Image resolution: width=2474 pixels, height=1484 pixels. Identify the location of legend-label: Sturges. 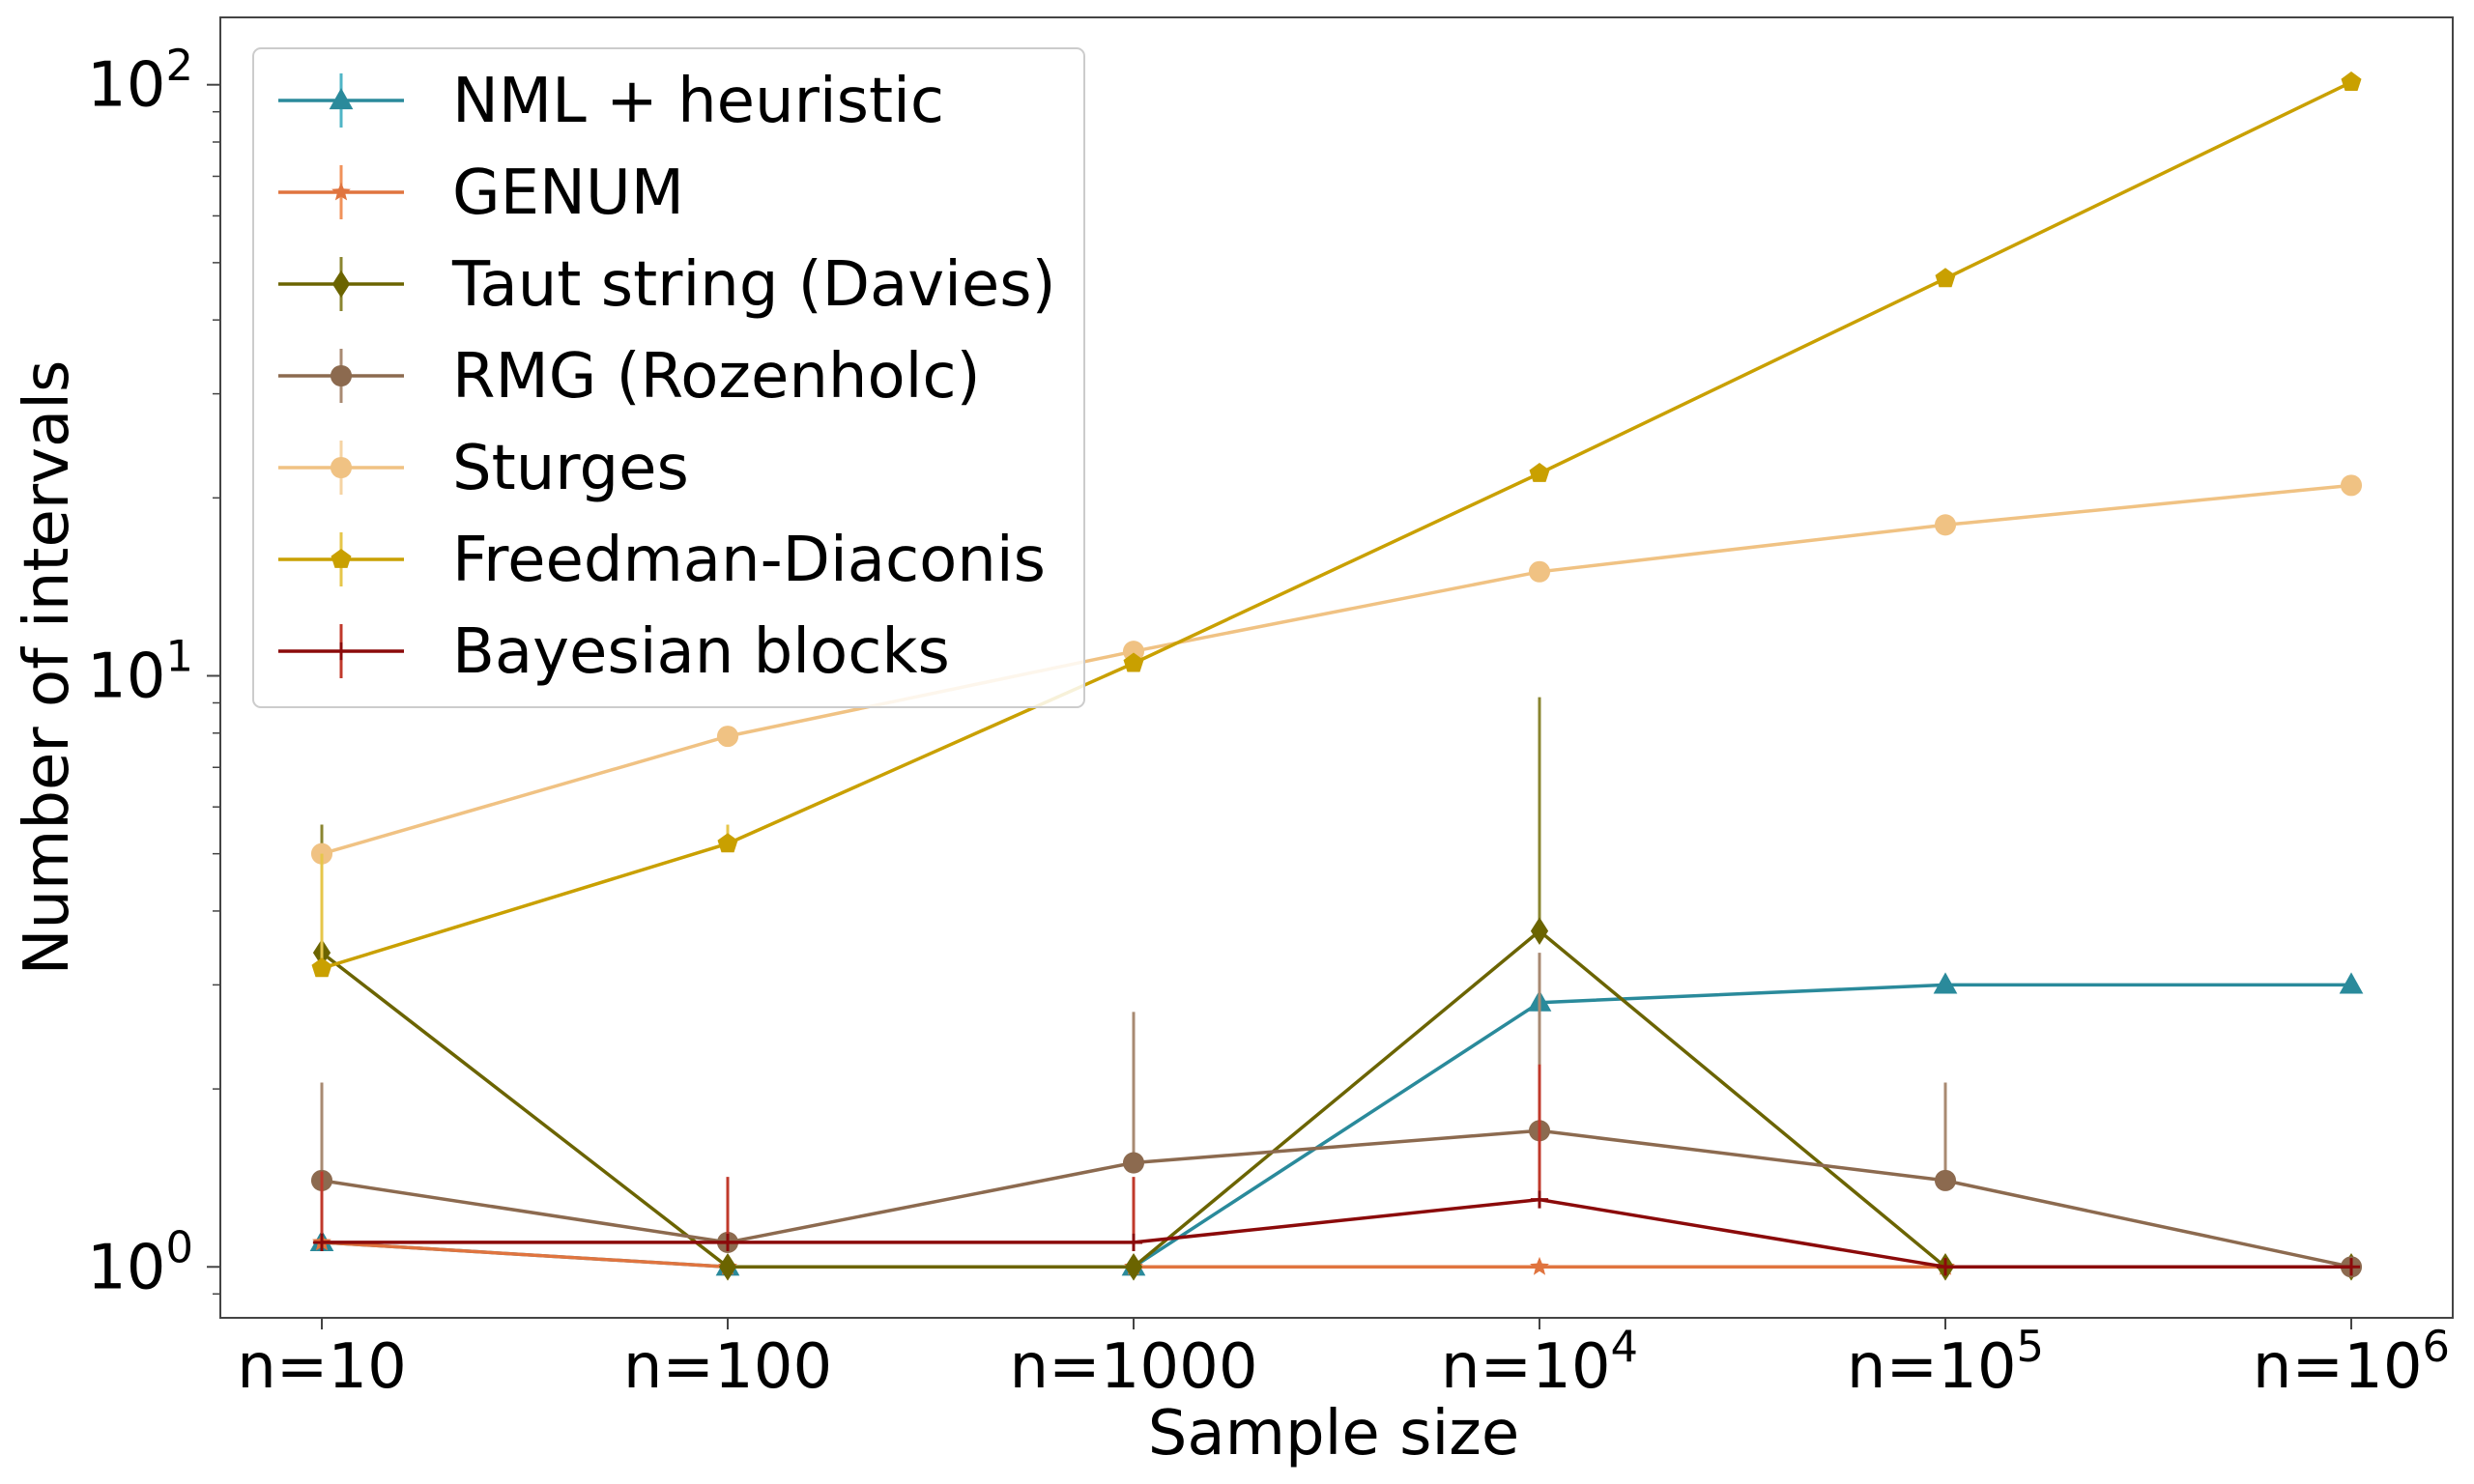
(571, 468).